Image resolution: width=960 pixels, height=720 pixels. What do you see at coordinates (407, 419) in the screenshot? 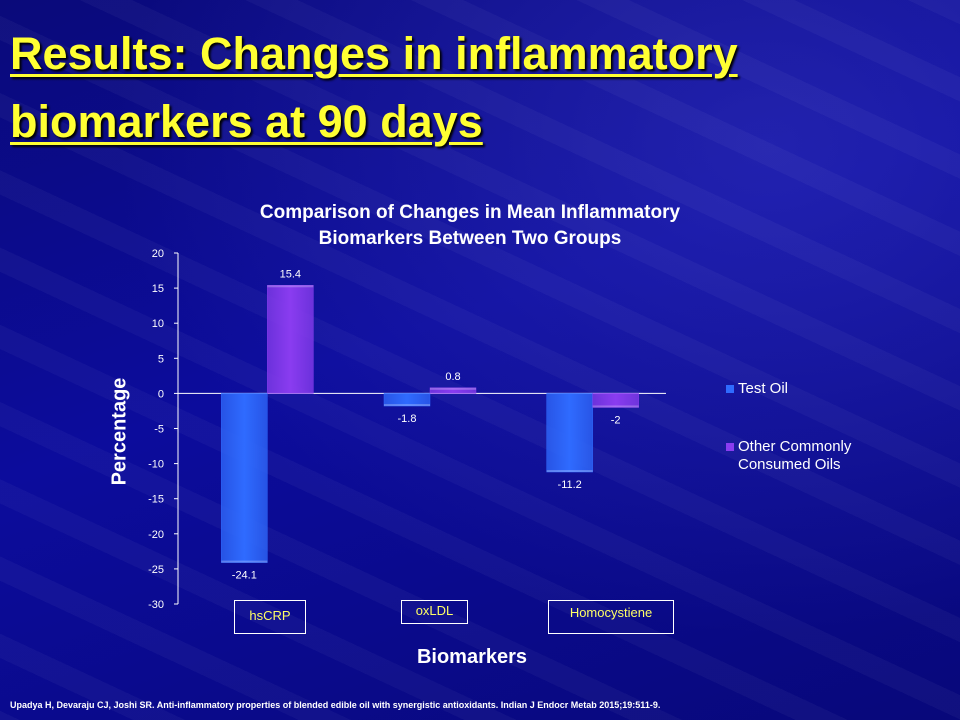
I see `data-label: -1.8` at bounding box center [407, 419].